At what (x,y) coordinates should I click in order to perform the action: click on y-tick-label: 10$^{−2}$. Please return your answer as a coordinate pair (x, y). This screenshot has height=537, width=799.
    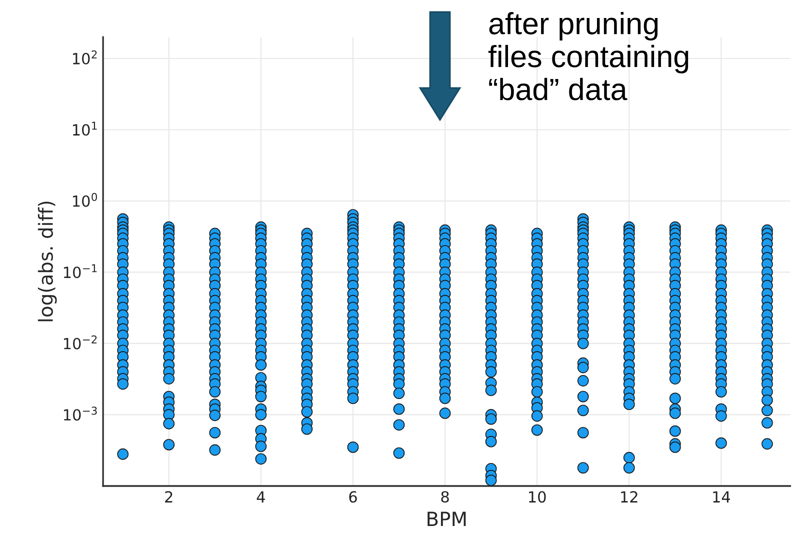
    Looking at the image, I should click on (80, 342).